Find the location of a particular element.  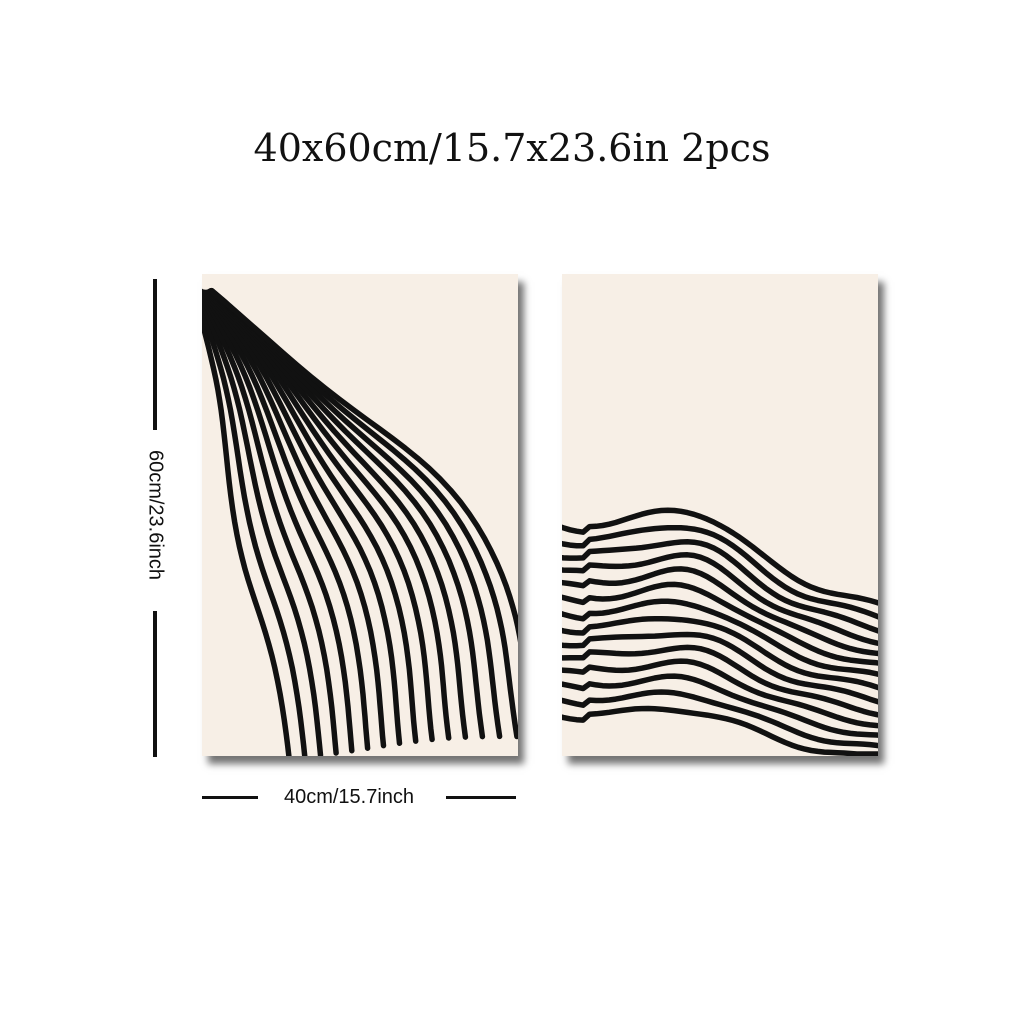

width-dimension-label: 40cm/15.7inch is located at coordinates (349, 797).